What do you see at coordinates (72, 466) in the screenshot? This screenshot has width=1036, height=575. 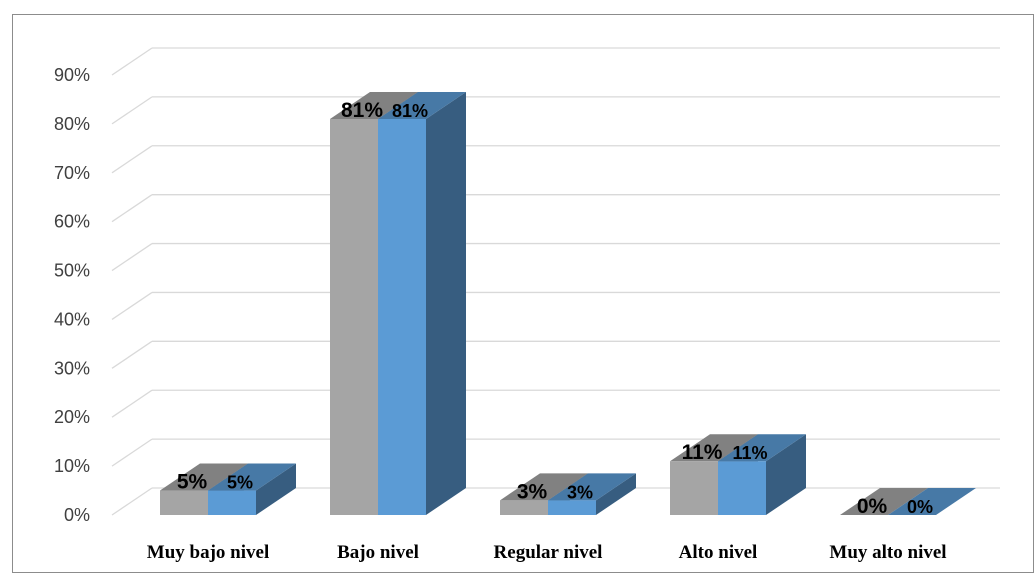 I see `y-tick-label: 10%` at bounding box center [72, 466].